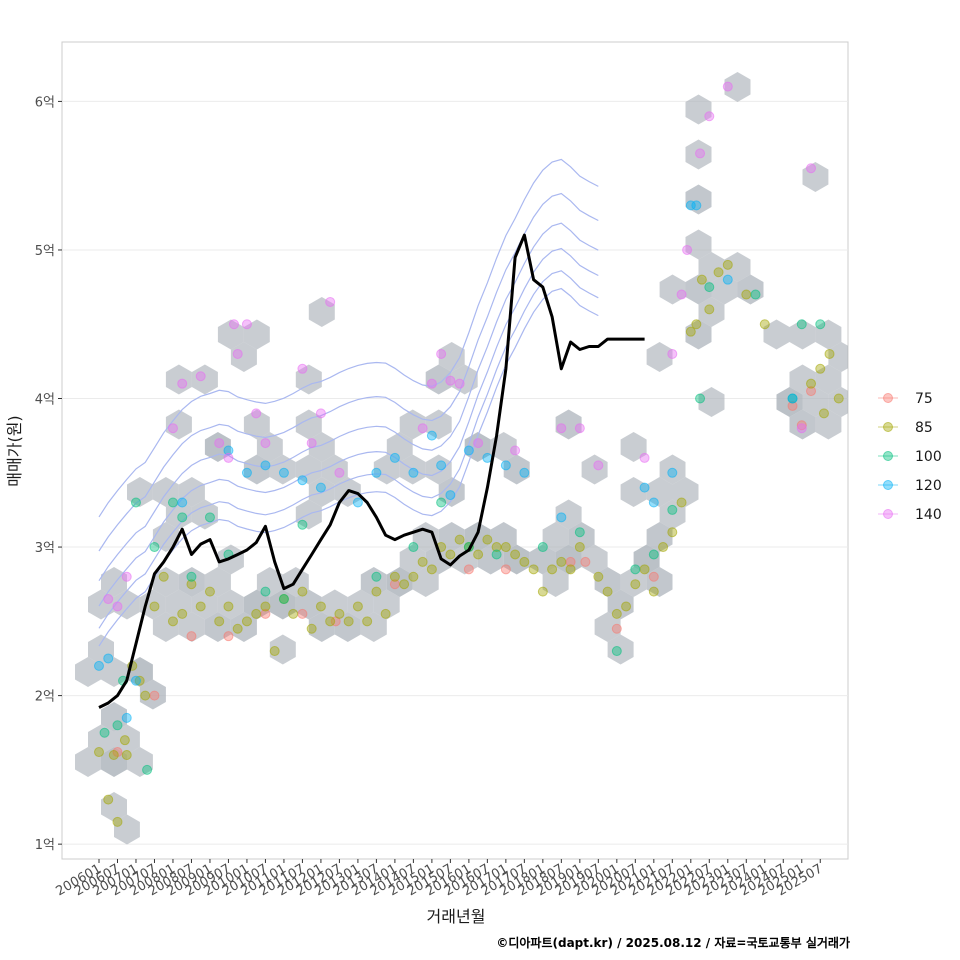  Describe the element at coordinates (45, 102) in the screenshot. I see `y-tick-label: 6억` at that location.